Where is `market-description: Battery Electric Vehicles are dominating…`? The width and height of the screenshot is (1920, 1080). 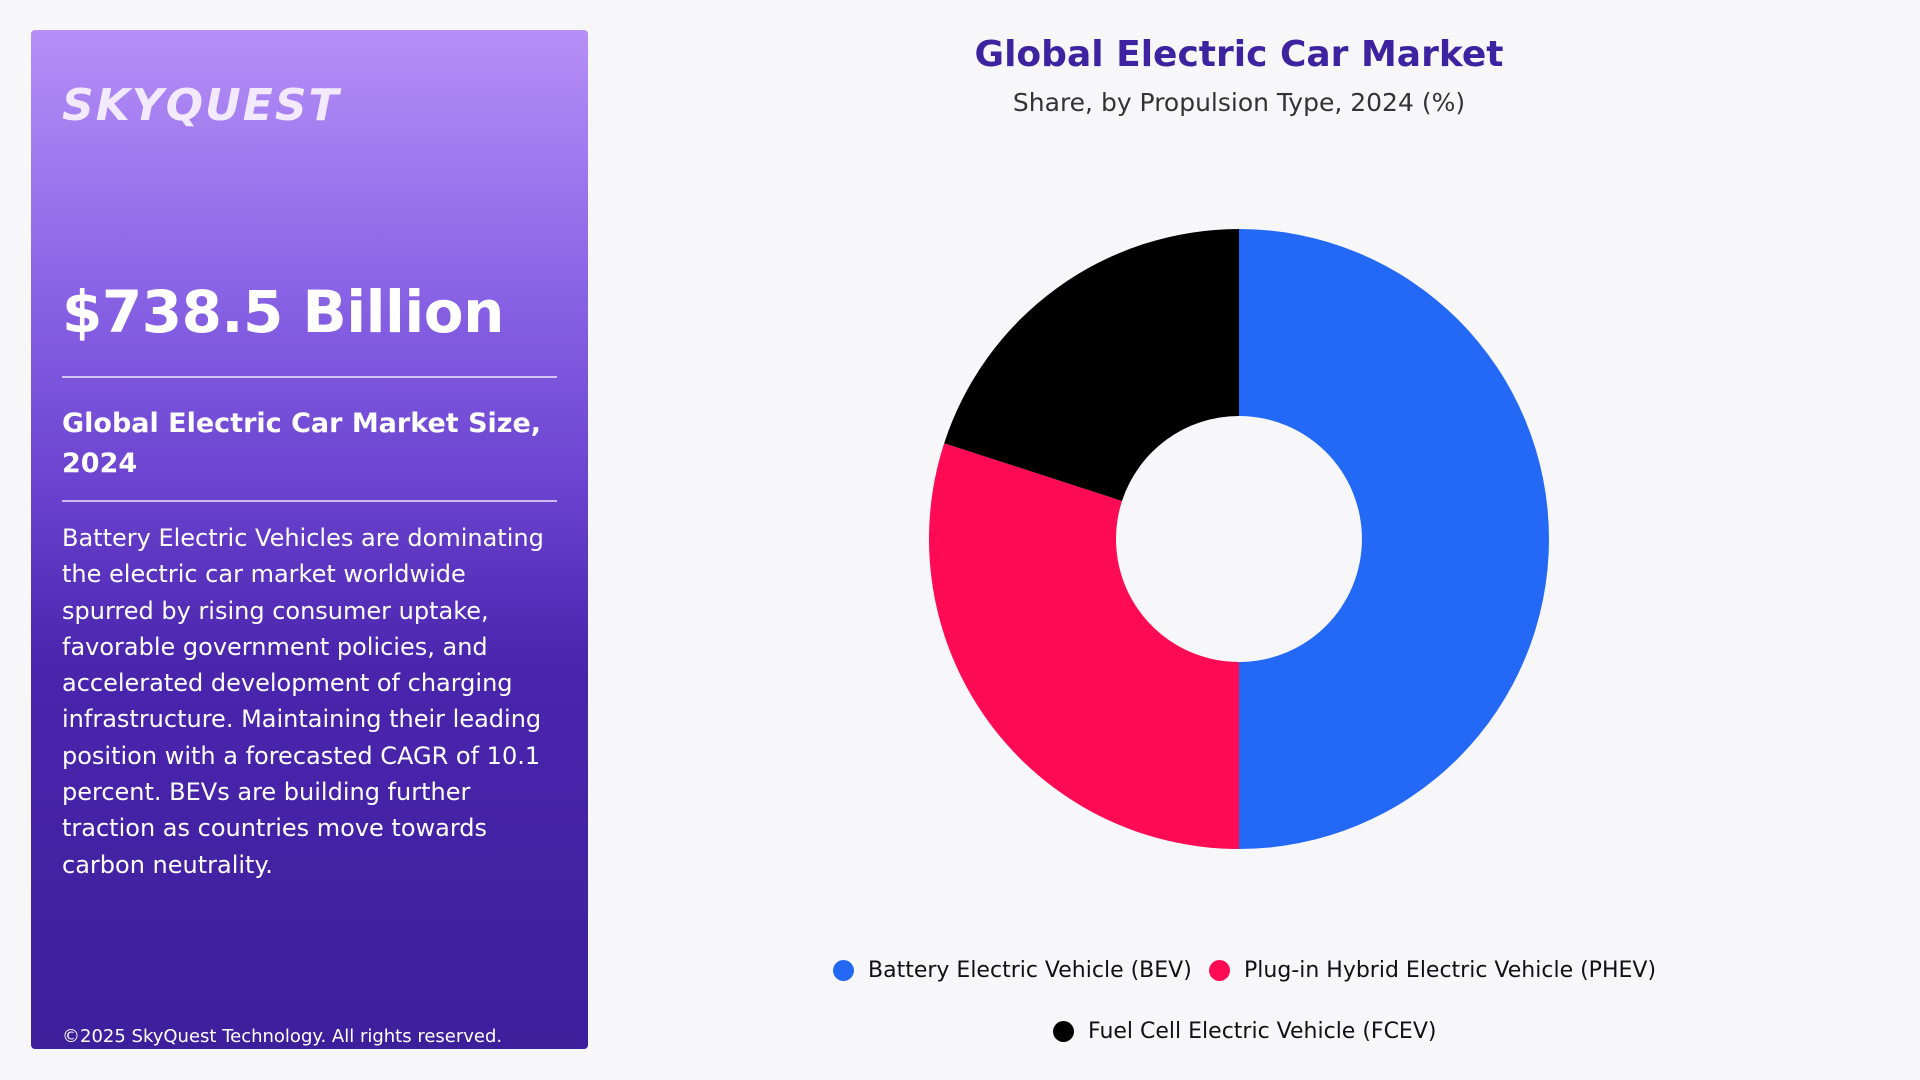 market-description: Battery Electric Vehicles are dominating… is located at coordinates (303, 701).